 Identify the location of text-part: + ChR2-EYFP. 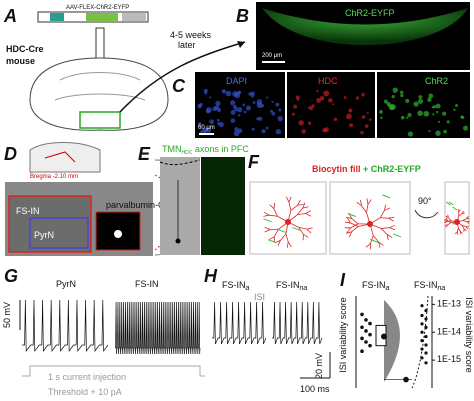
(391, 169).